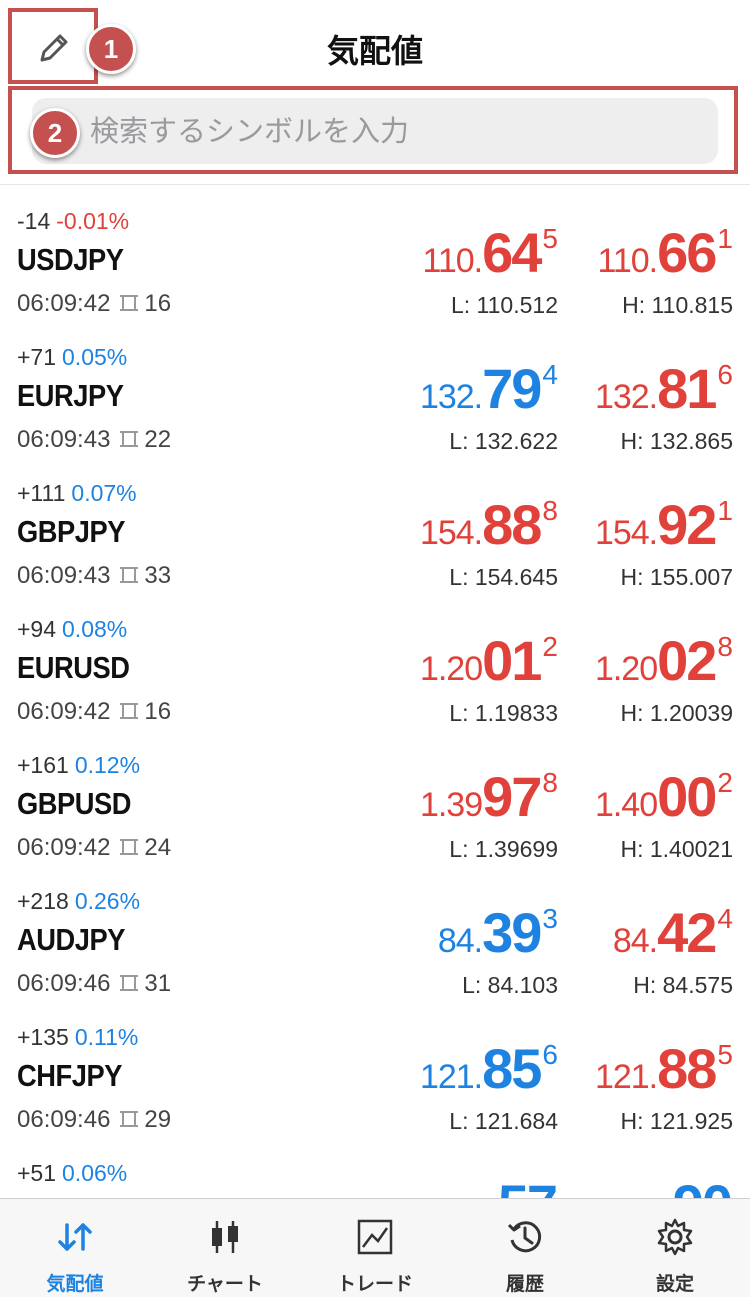 This screenshot has height=1297, width=750. What do you see at coordinates (460, 941) in the screenshot?
I see `bid-price-prefix: 84.` at bounding box center [460, 941].